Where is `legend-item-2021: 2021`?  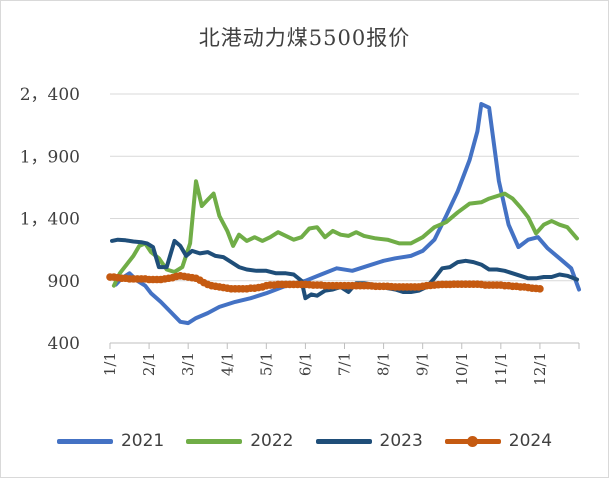
legend-item-2021: 2021 is located at coordinates (110, 441).